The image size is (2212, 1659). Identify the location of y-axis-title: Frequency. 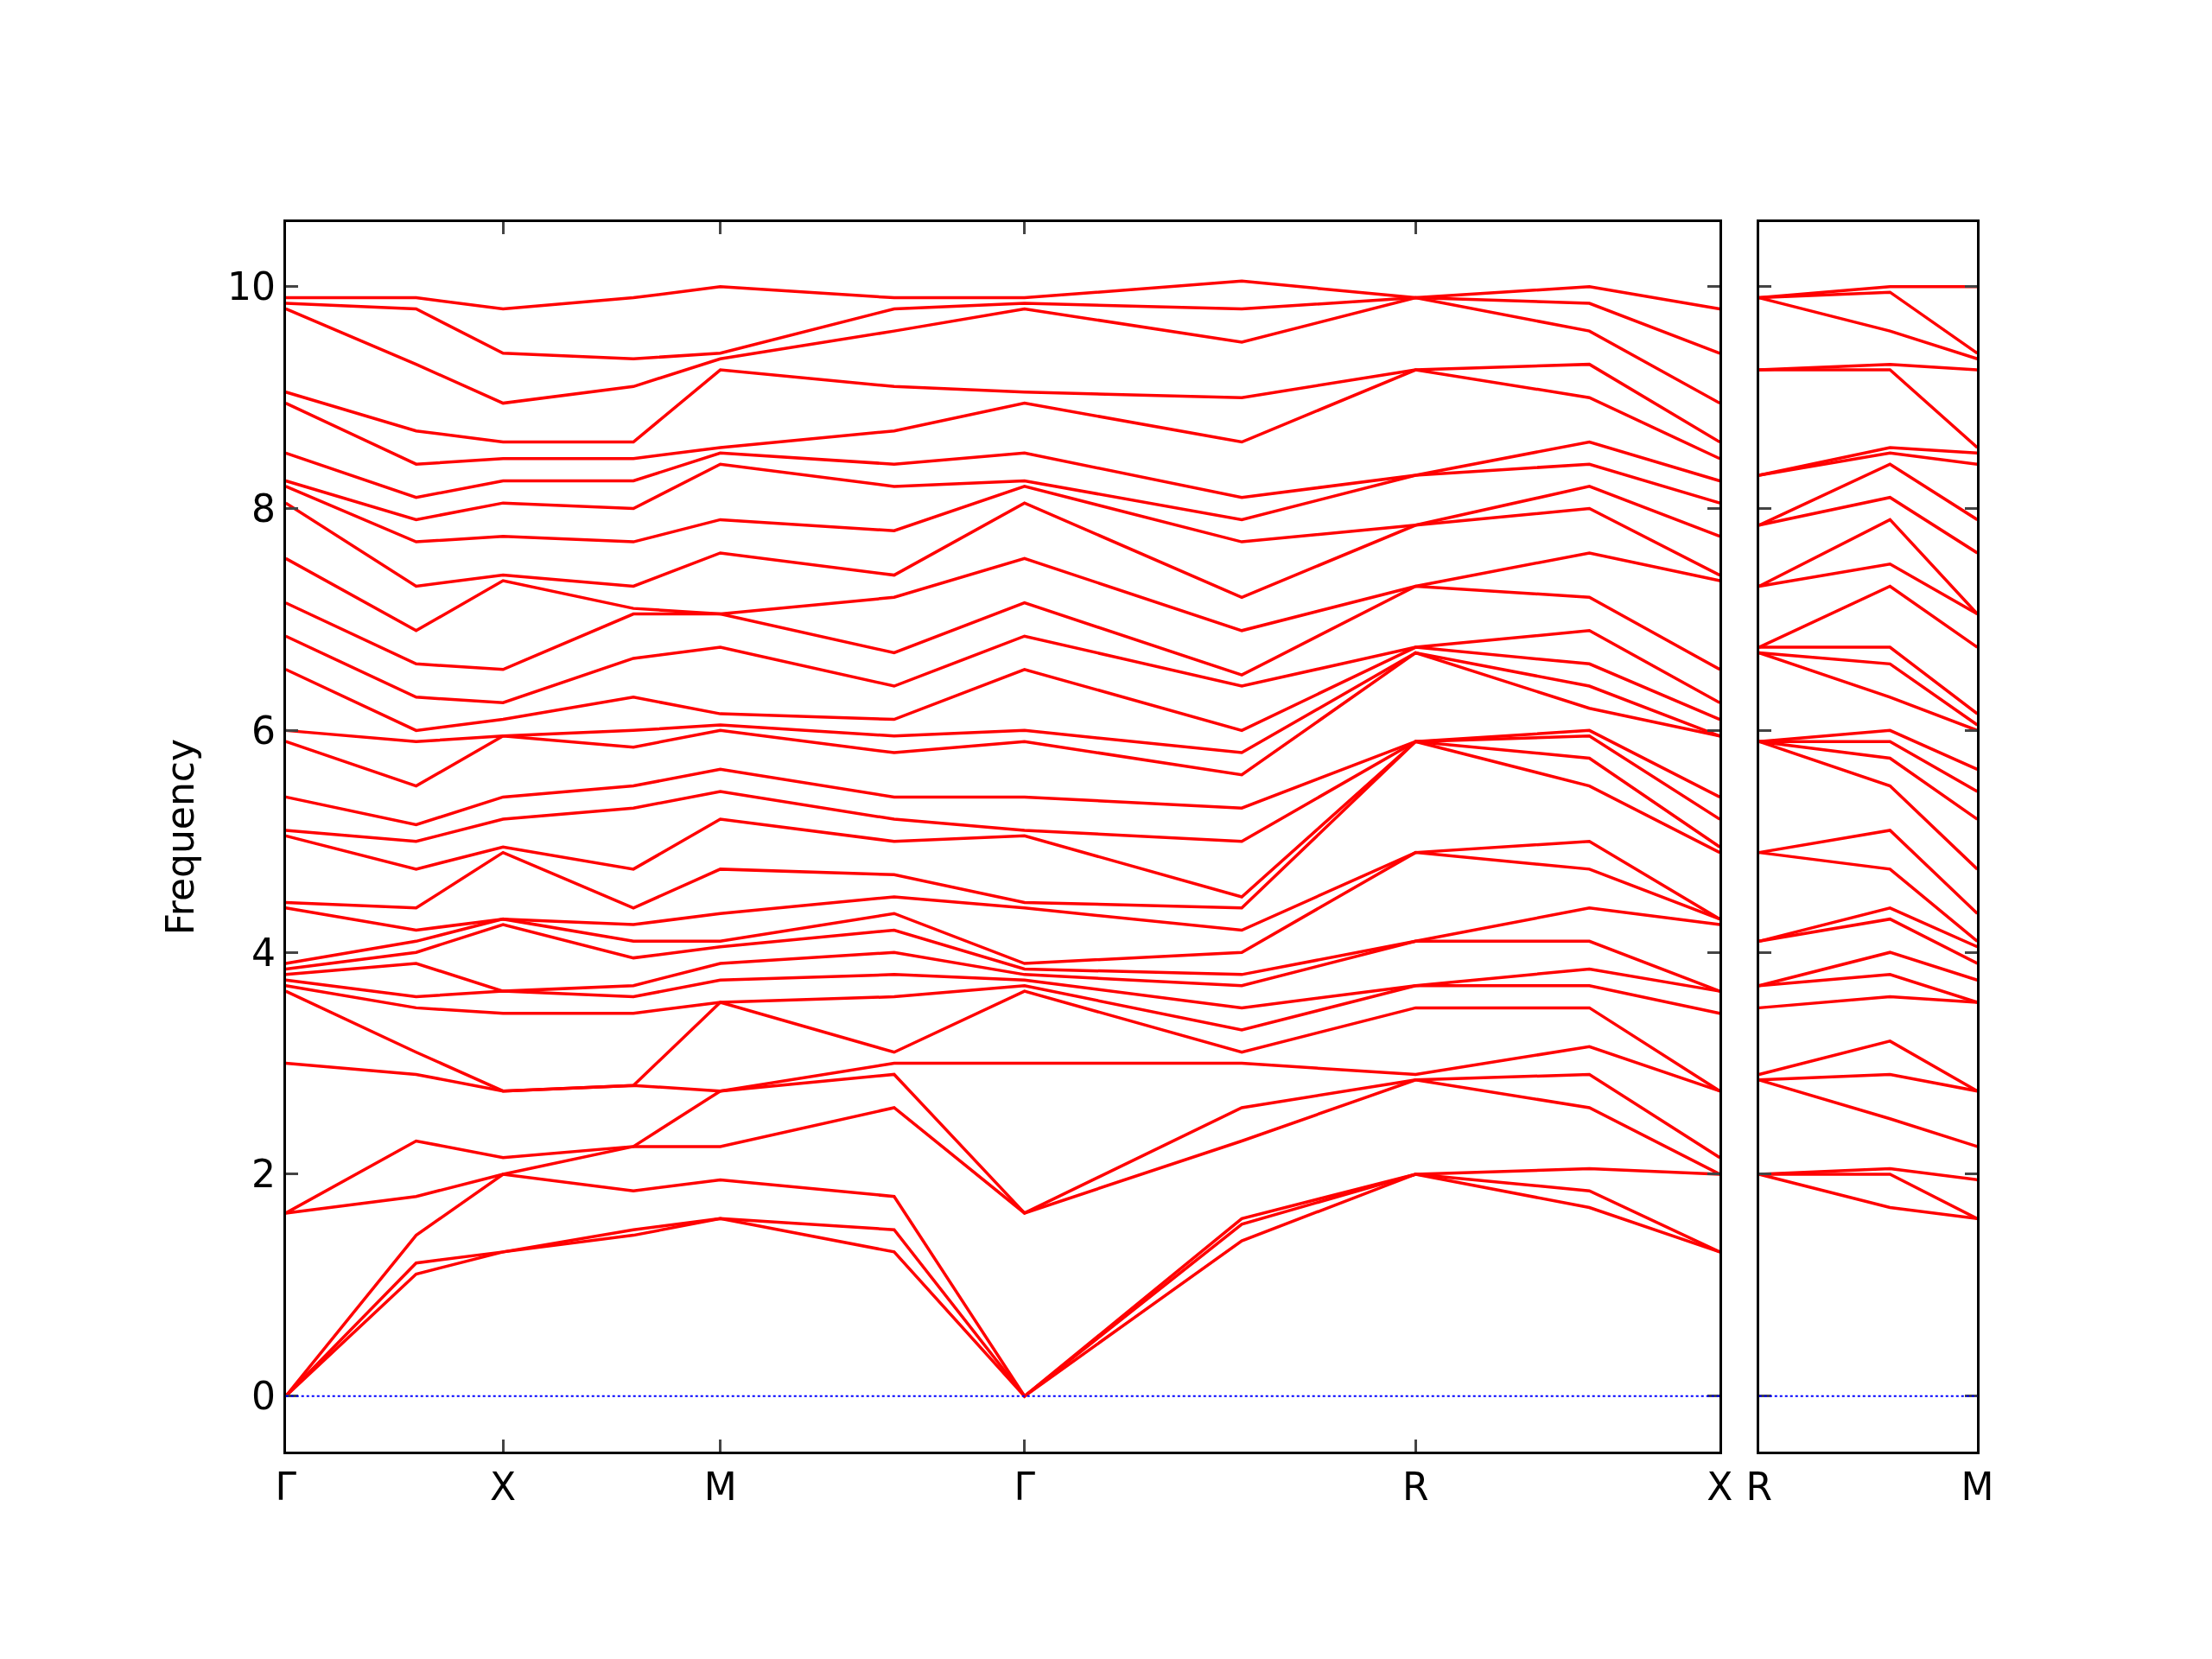
(180, 837).